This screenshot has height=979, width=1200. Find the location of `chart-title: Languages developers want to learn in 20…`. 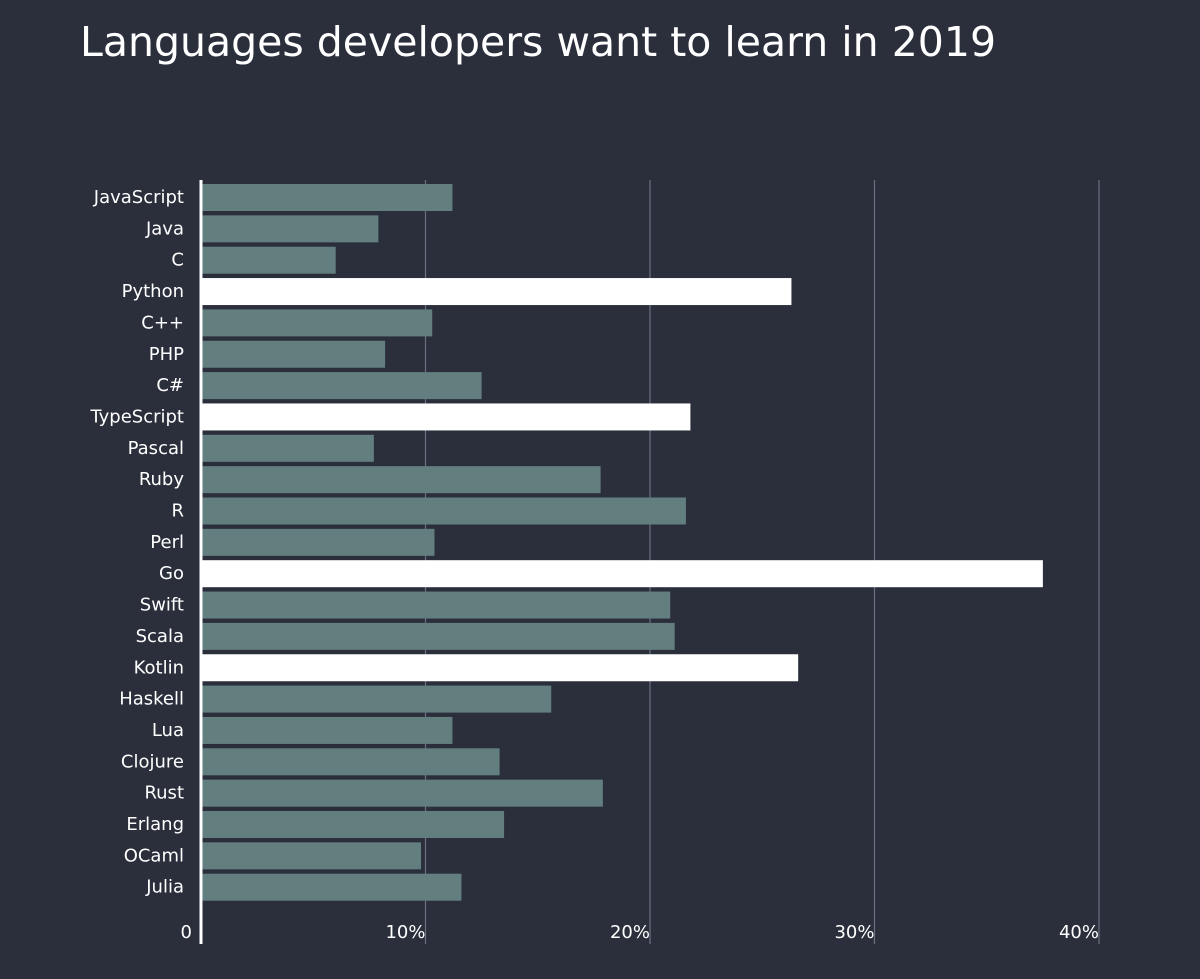

chart-title: Languages developers want to learn in 20… is located at coordinates (538, 42).